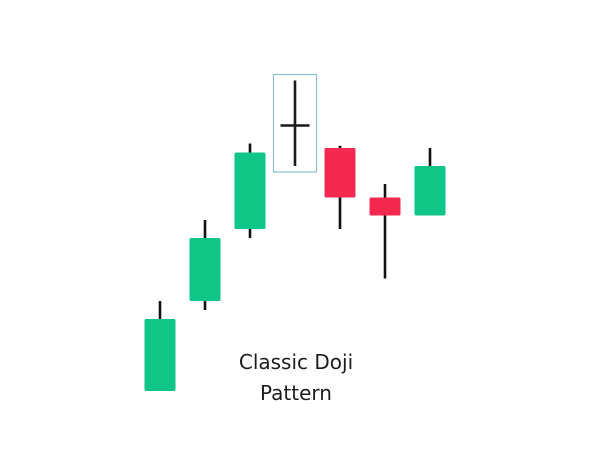 The height and width of the screenshot is (455, 600). What do you see at coordinates (296, 393) in the screenshot?
I see `caption-line-2: Pattern` at bounding box center [296, 393].